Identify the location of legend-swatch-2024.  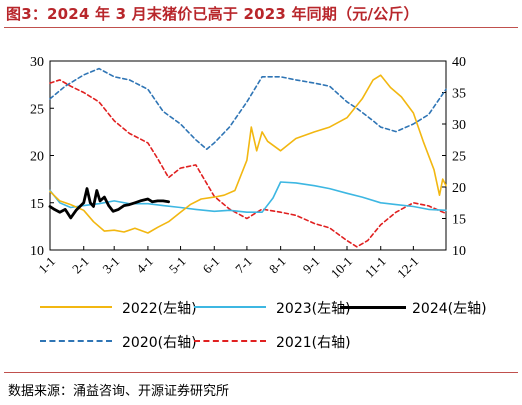
(373, 307).